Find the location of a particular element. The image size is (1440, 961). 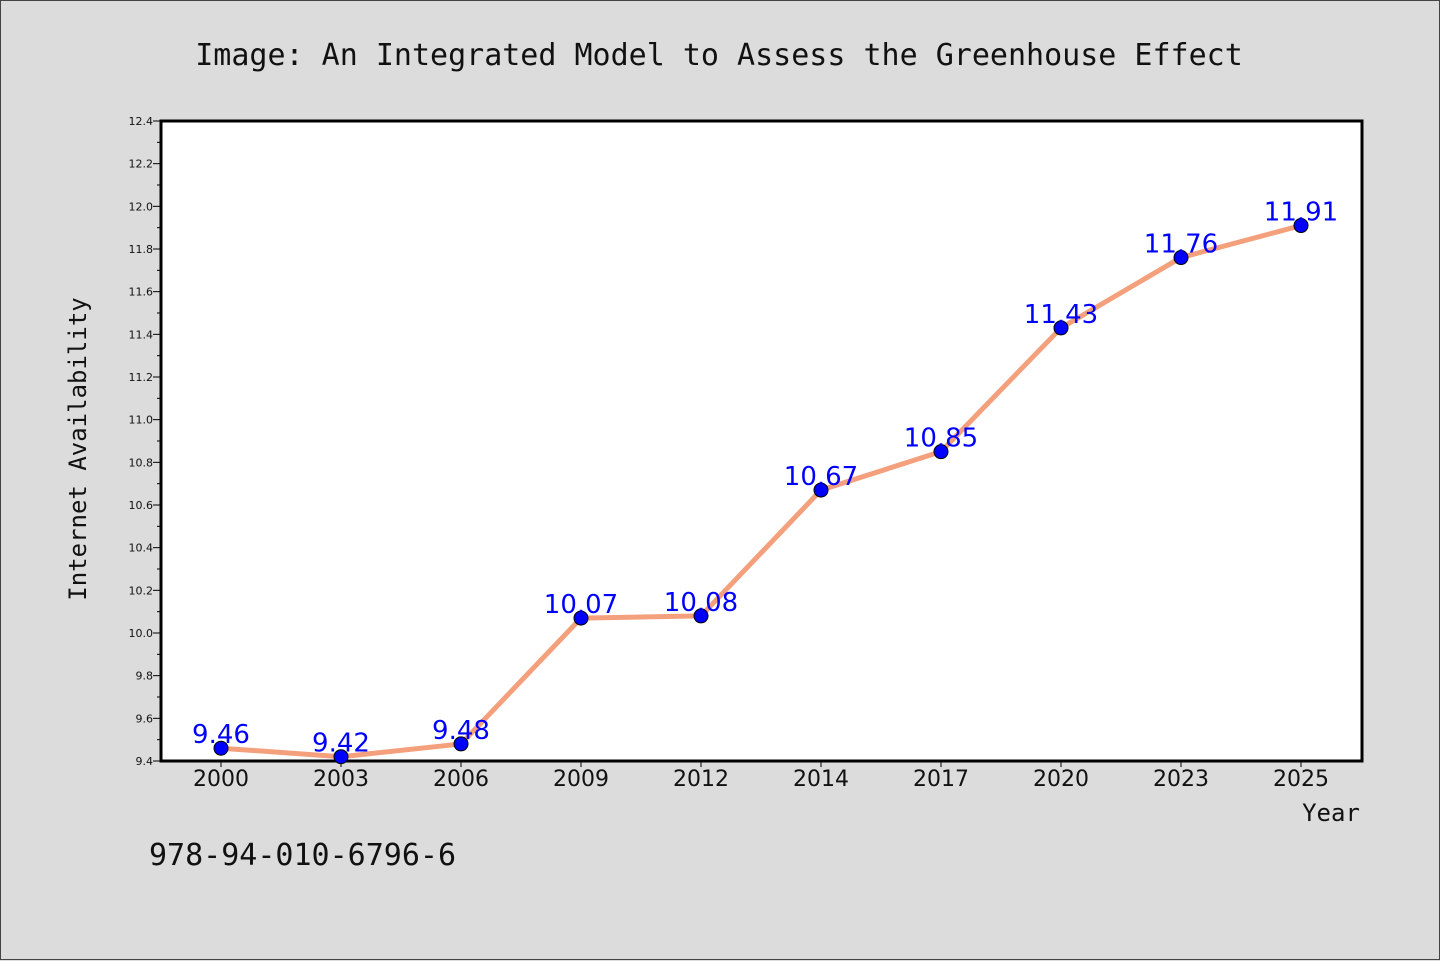

x-tick-label: 2000 is located at coordinates (221, 779).